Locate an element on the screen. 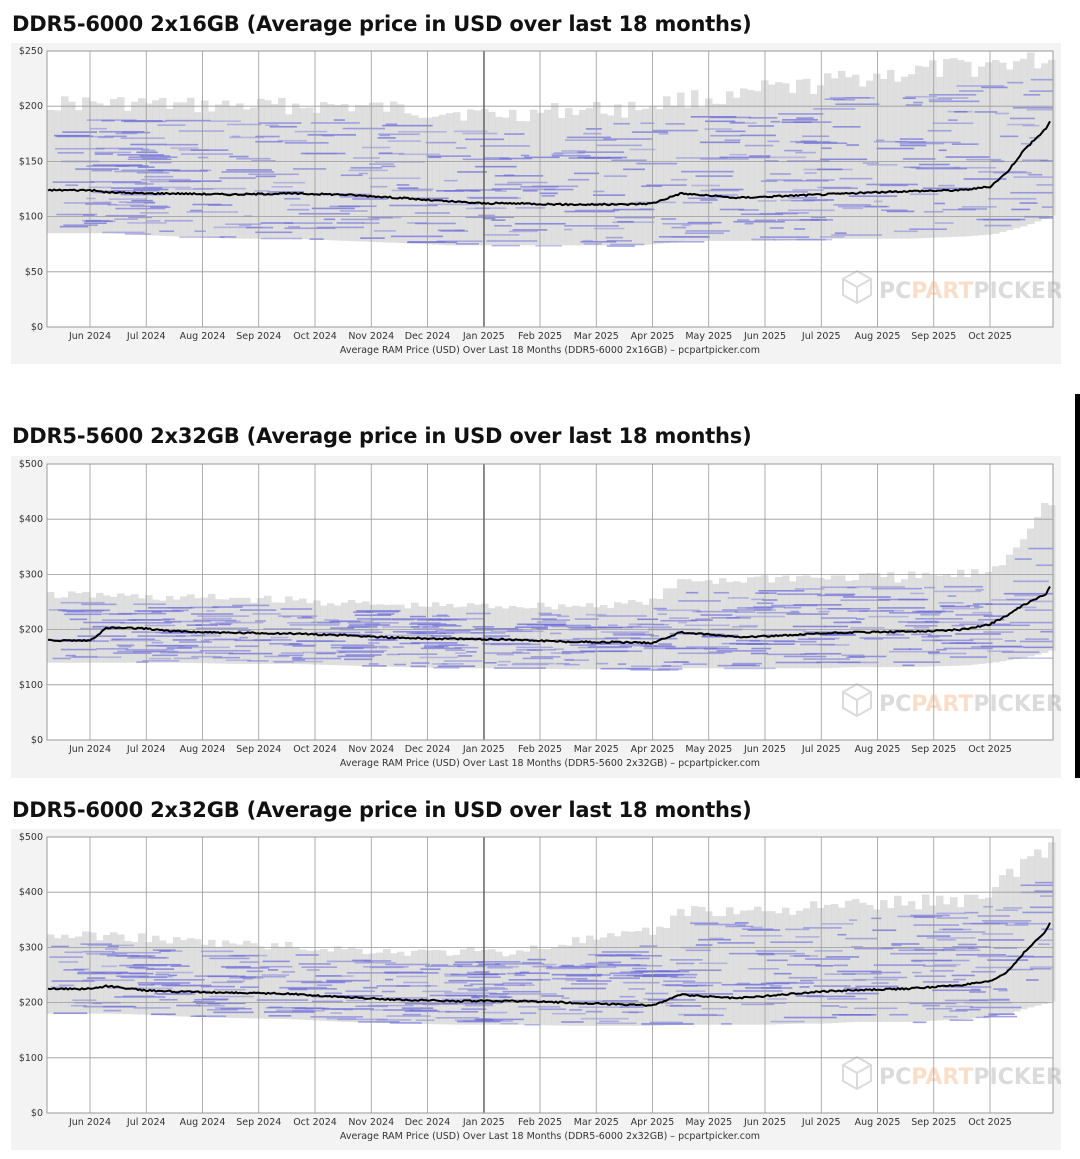 This screenshot has height=1159, width=1080. x-tick-label: Aug 2025 is located at coordinates (878, 336).